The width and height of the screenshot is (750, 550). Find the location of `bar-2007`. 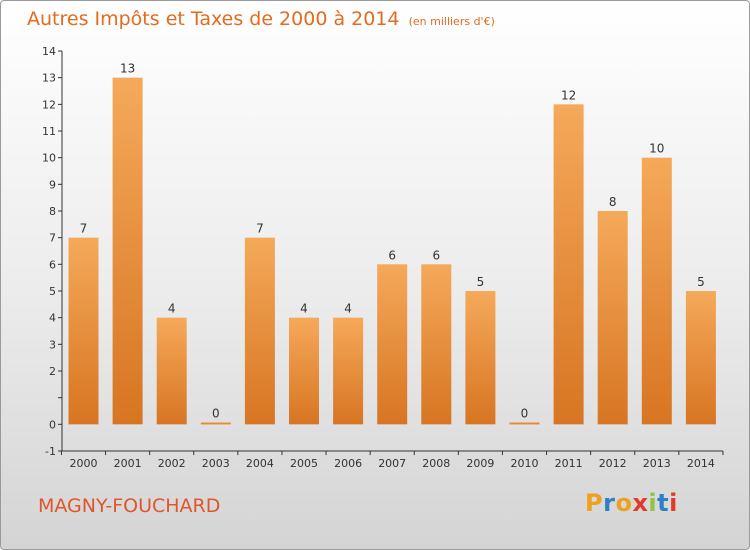

bar-2007 is located at coordinates (392, 344).